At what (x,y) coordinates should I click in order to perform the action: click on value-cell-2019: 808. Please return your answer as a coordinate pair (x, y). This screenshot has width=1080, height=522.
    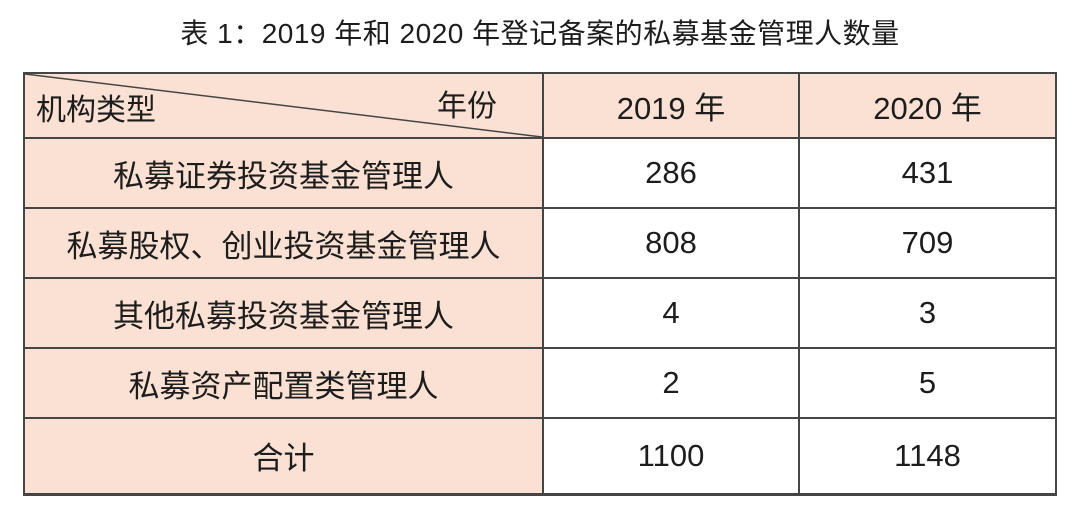
    Looking at the image, I should click on (671, 243).